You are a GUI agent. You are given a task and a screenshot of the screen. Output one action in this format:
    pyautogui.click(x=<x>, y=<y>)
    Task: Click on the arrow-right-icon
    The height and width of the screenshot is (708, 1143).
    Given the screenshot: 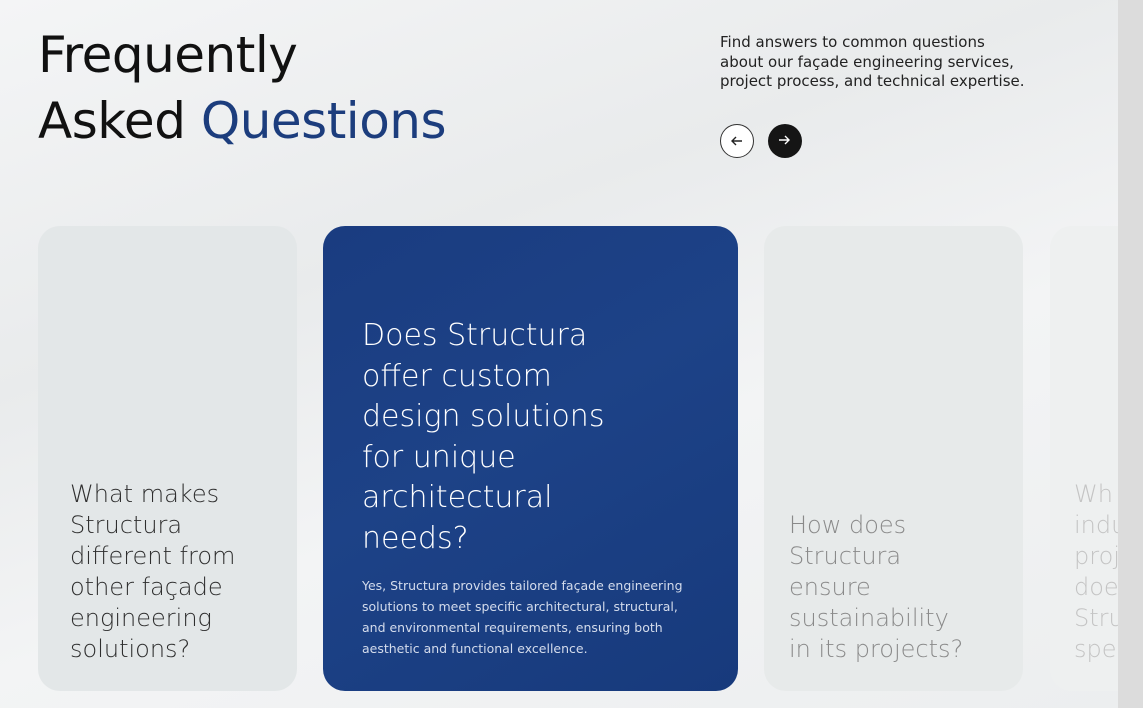 What is the action you would take?
    pyautogui.click(x=784, y=140)
    